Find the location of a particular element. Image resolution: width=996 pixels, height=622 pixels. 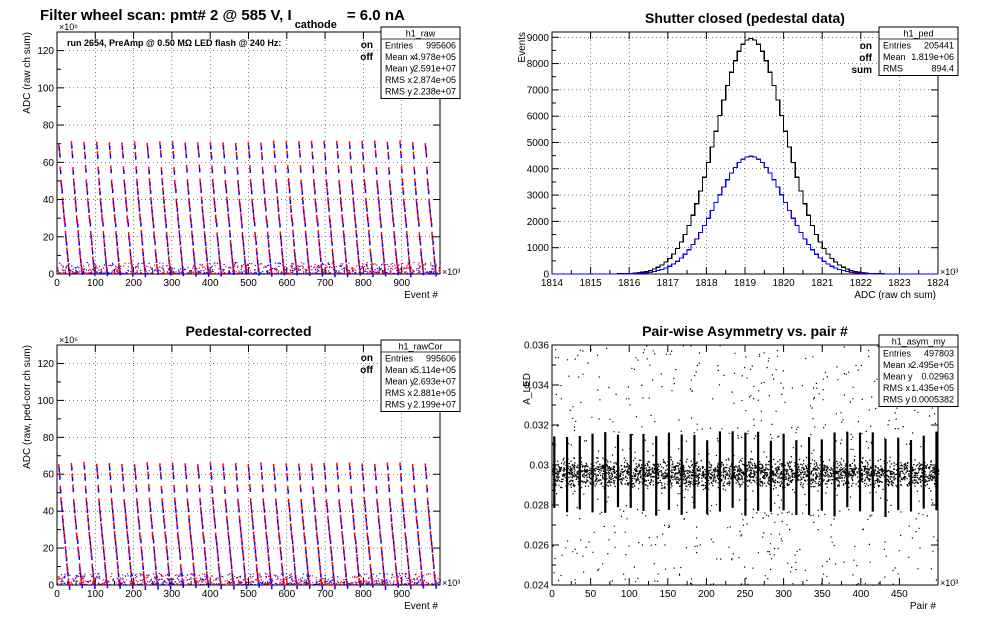

x-tick-label: 450 is located at coordinates (899, 594).